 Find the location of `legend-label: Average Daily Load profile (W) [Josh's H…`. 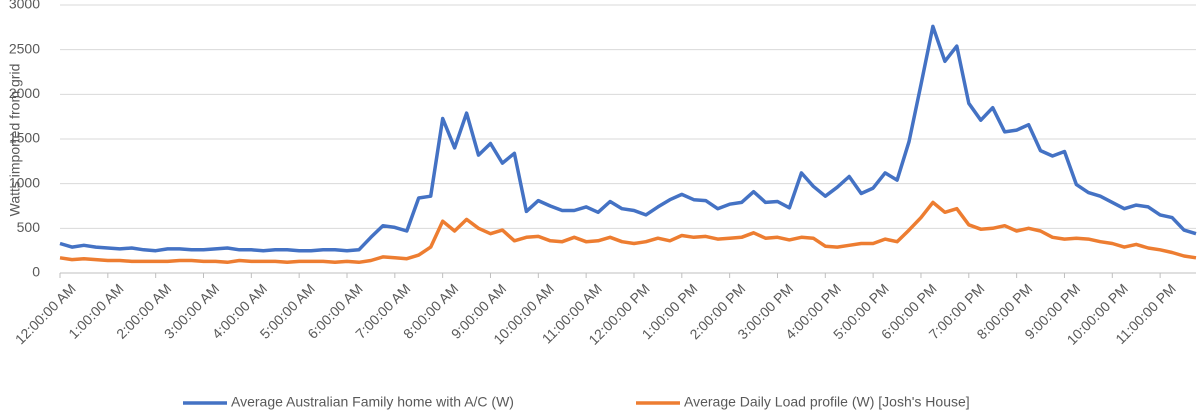

legend-label: Average Daily Load profile (W) [Josh's H… is located at coordinates (827, 402).